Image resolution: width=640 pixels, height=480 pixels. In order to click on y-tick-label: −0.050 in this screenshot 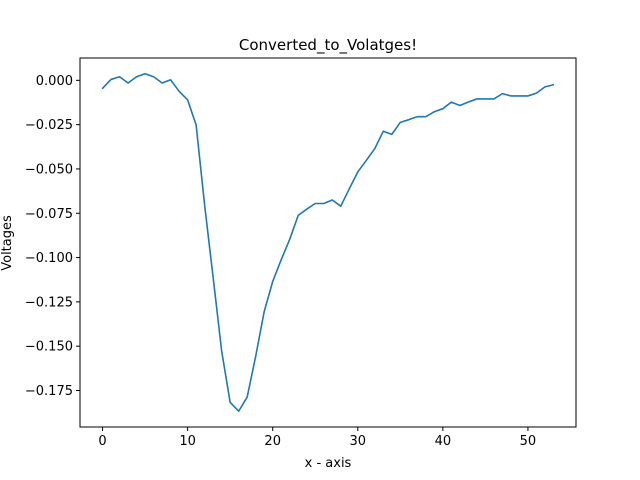, I will do `click(49, 169)`.